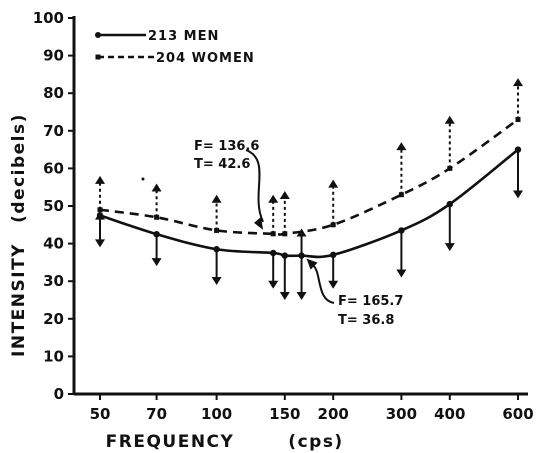  What do you see at coordinates (183, 36) in the screenshot?
I see `legend-men-label: 213 MEN` at bounding box center [183, 36].